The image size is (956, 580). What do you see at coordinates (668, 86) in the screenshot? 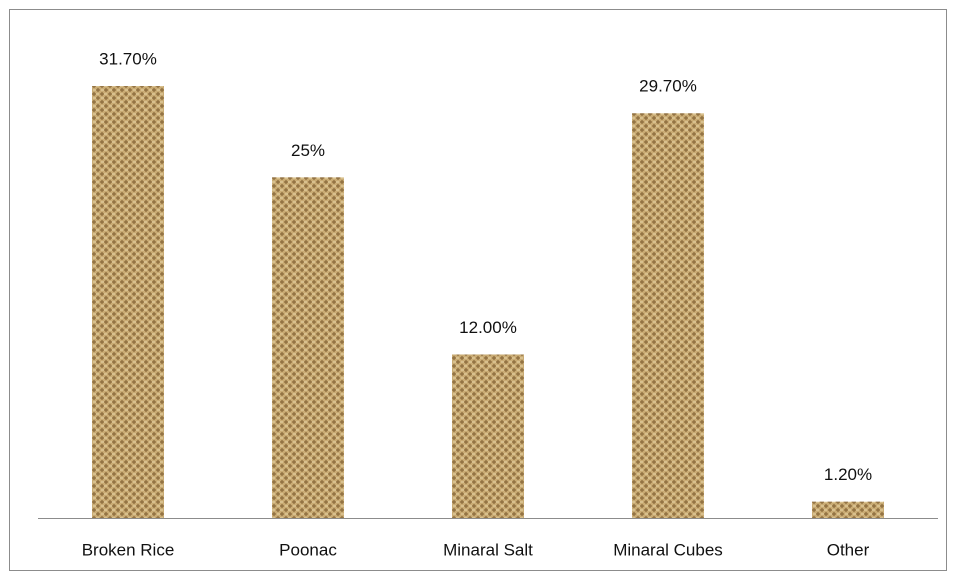
I see `value-label: 29.70%` at bounding box center [668, 86].